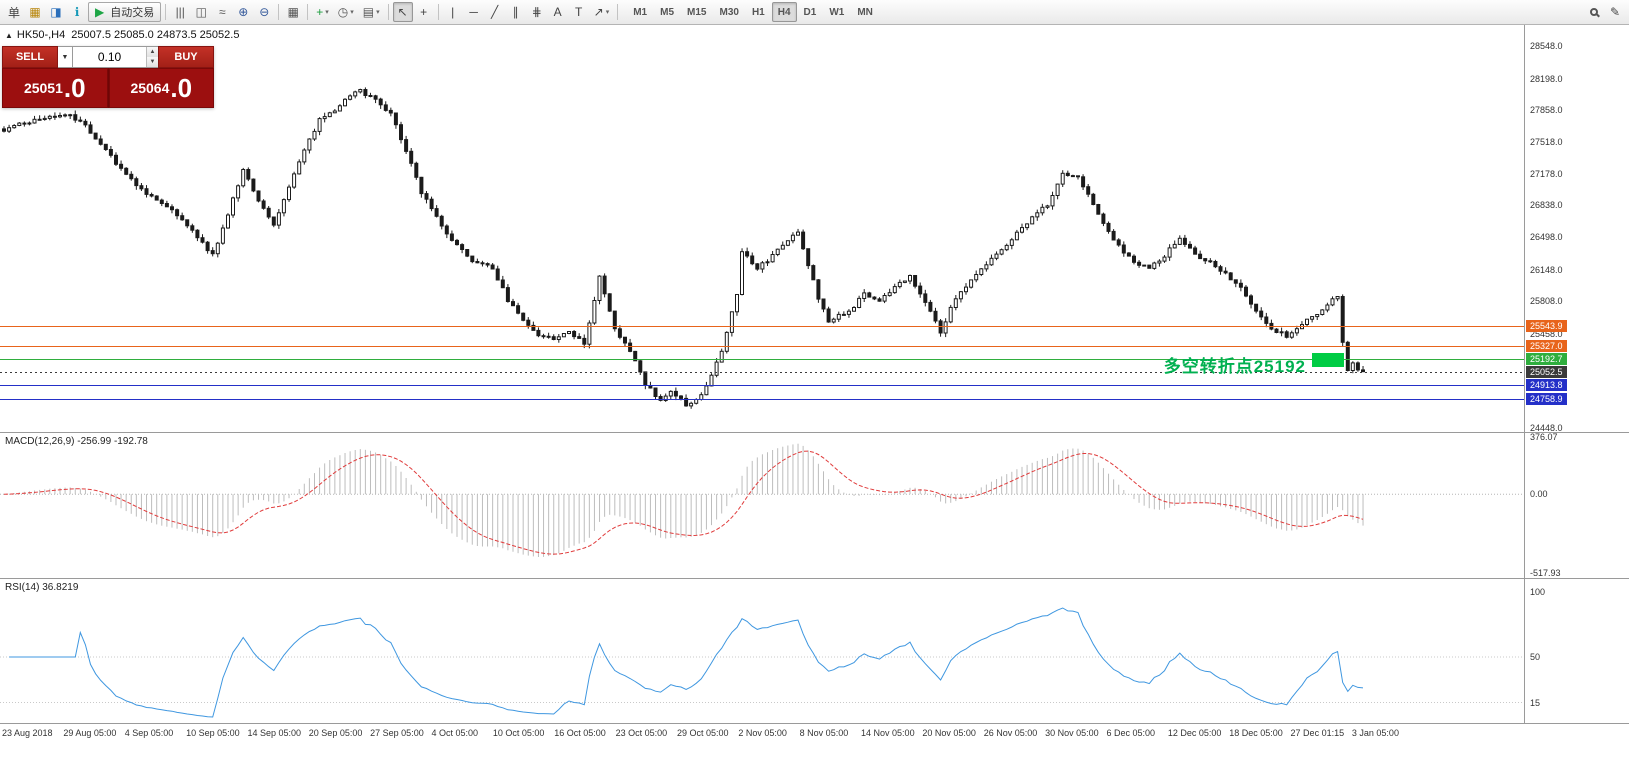 The width and height of the screenshot is (1629, 769). What do you see at coordinates (1546, 141) in the screenshot?
I see `price-scale-label: 27518.0` at bounding box center [1546, 141].